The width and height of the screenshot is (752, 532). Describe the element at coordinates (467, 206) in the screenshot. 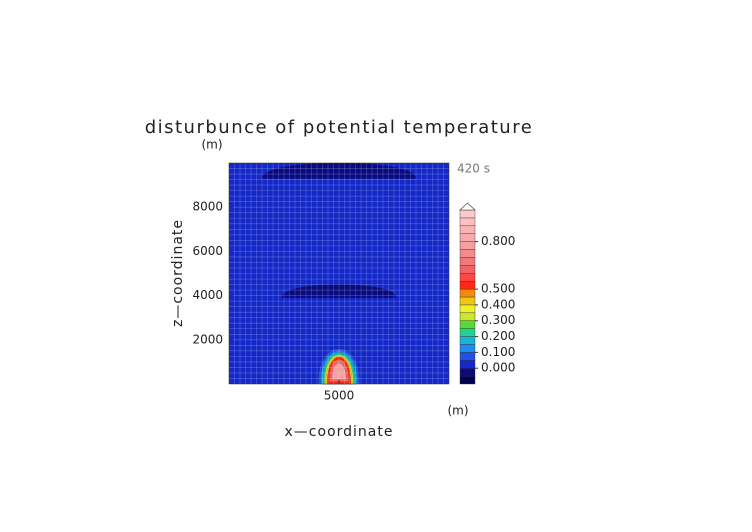

I see `colorbar-extend` at that location.